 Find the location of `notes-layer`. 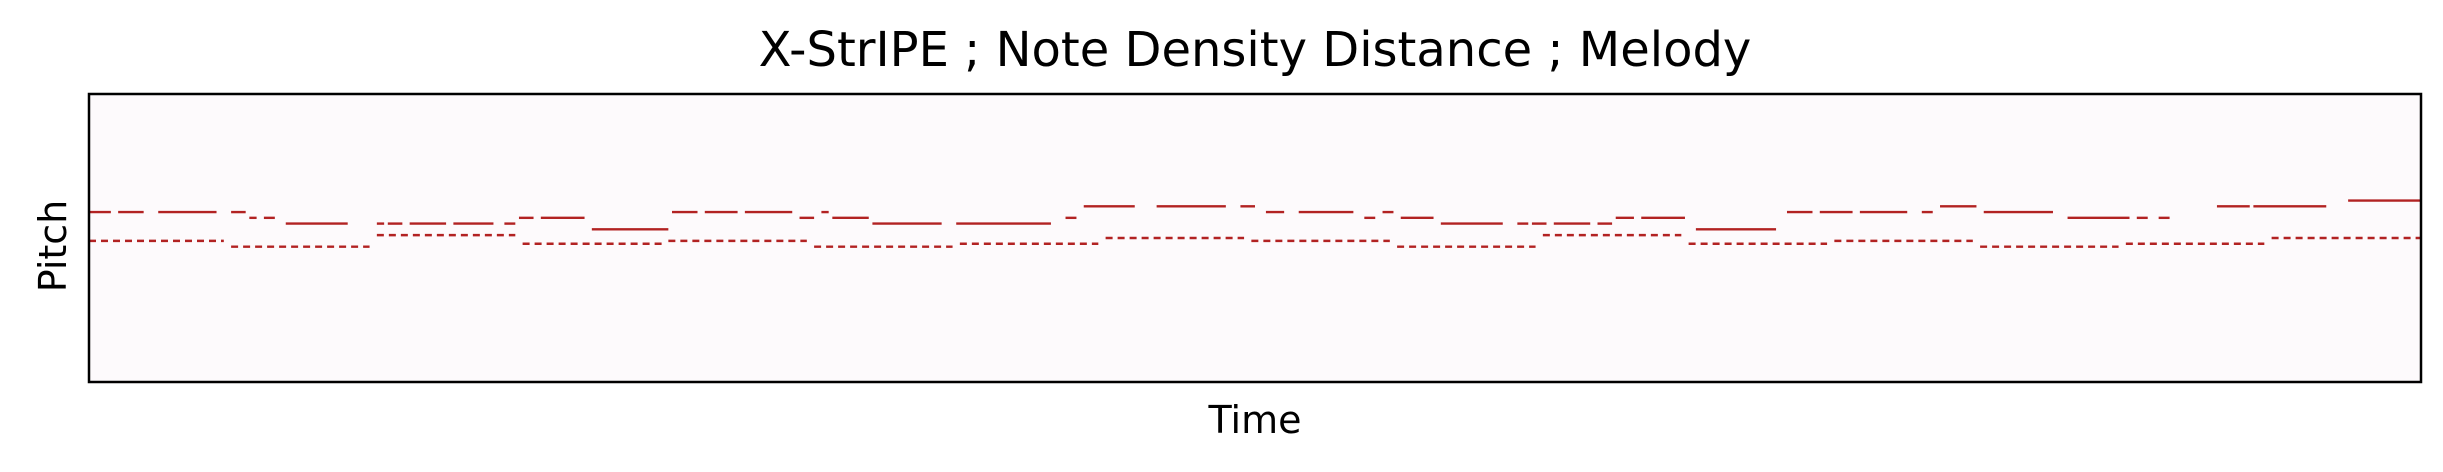

notes-layer is located at coordinates (1255, 223).